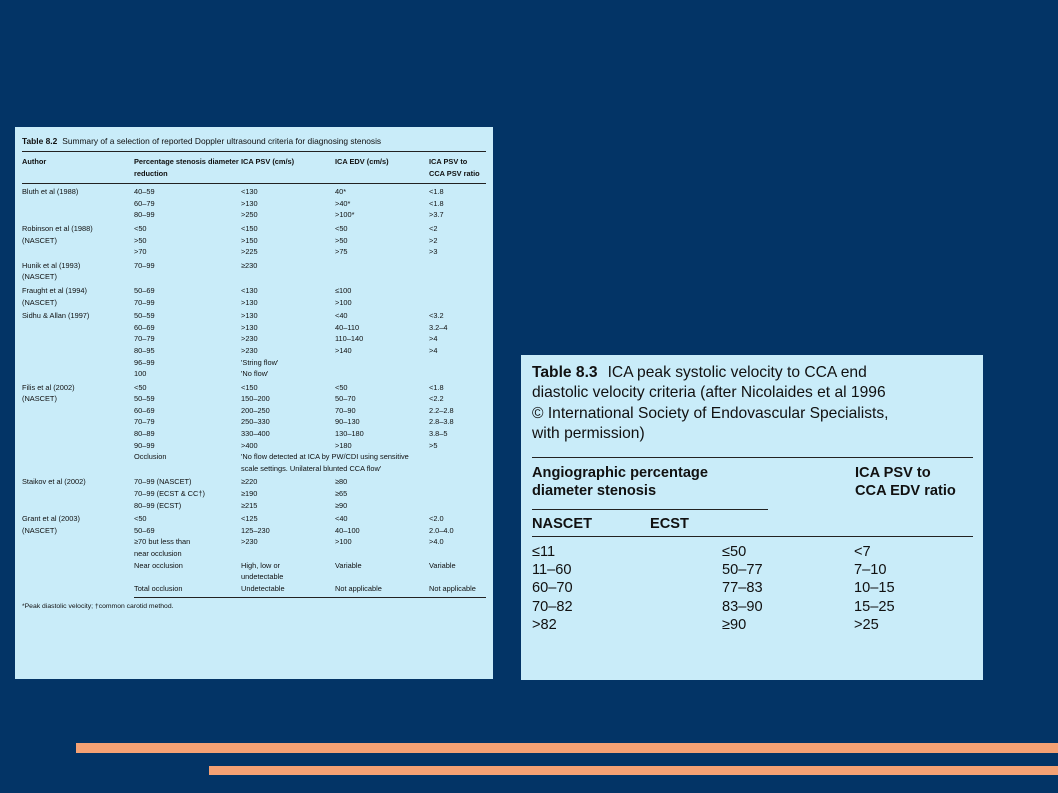 The image size is (1058, 793). What do you see at coordinates (254, 303) in the screenshot?
I see `table-row: 70–99 >130 >100` at bounding box center [254, 303].